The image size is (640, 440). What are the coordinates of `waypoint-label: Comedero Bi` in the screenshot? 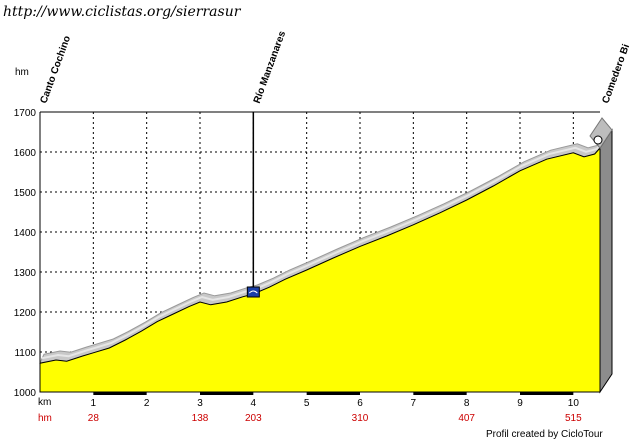 It's located at (616, 74).